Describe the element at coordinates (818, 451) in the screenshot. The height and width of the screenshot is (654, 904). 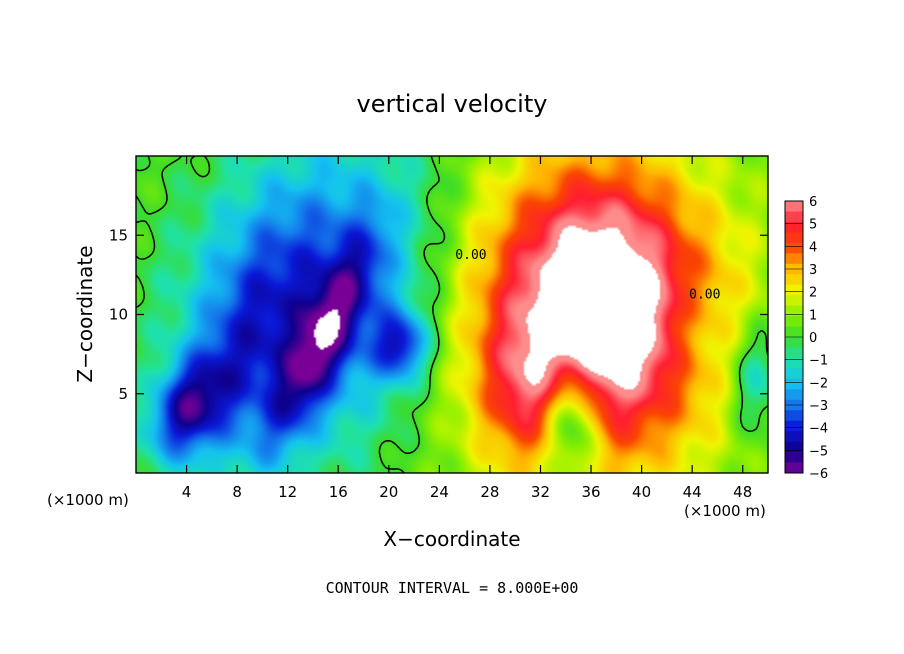
I see `colorbar-label: −5` at that location.